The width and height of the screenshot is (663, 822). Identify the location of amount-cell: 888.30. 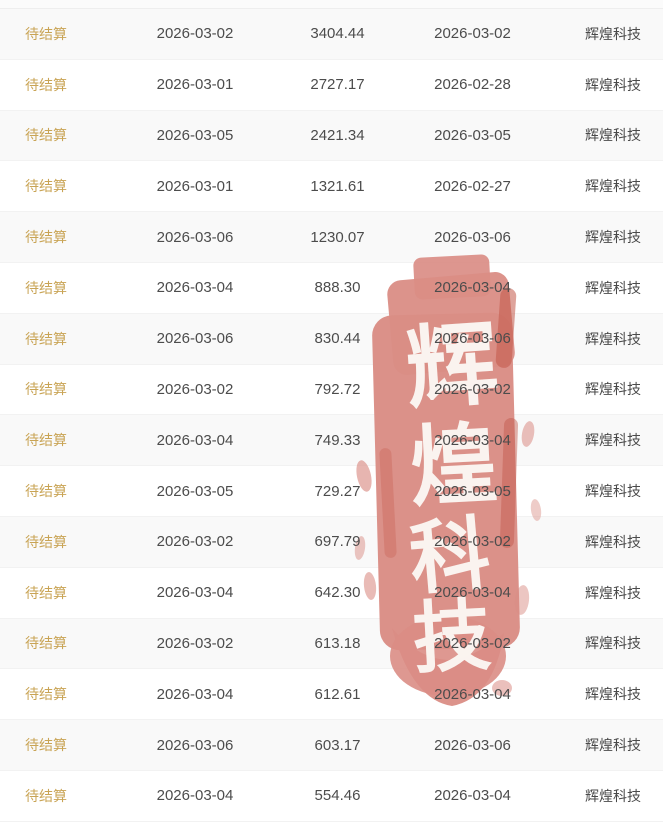
(337, 288).